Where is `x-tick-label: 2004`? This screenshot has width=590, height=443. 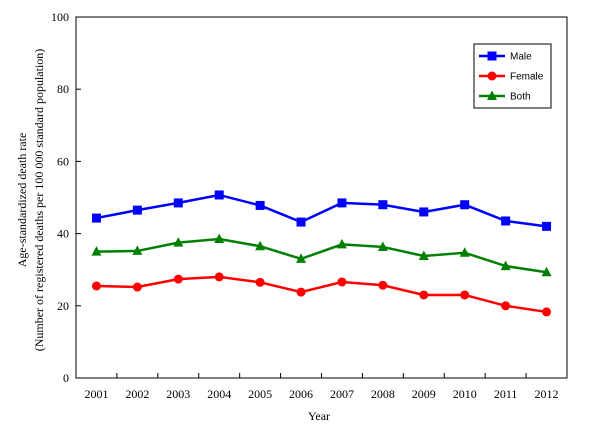
x-tick-label: 2004 is located at coordinates (219, 394).